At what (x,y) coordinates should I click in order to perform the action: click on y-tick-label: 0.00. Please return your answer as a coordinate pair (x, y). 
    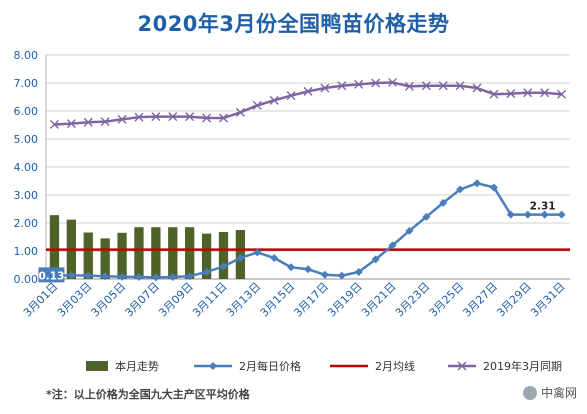
    Looking at the image, I should click on (26, 279).